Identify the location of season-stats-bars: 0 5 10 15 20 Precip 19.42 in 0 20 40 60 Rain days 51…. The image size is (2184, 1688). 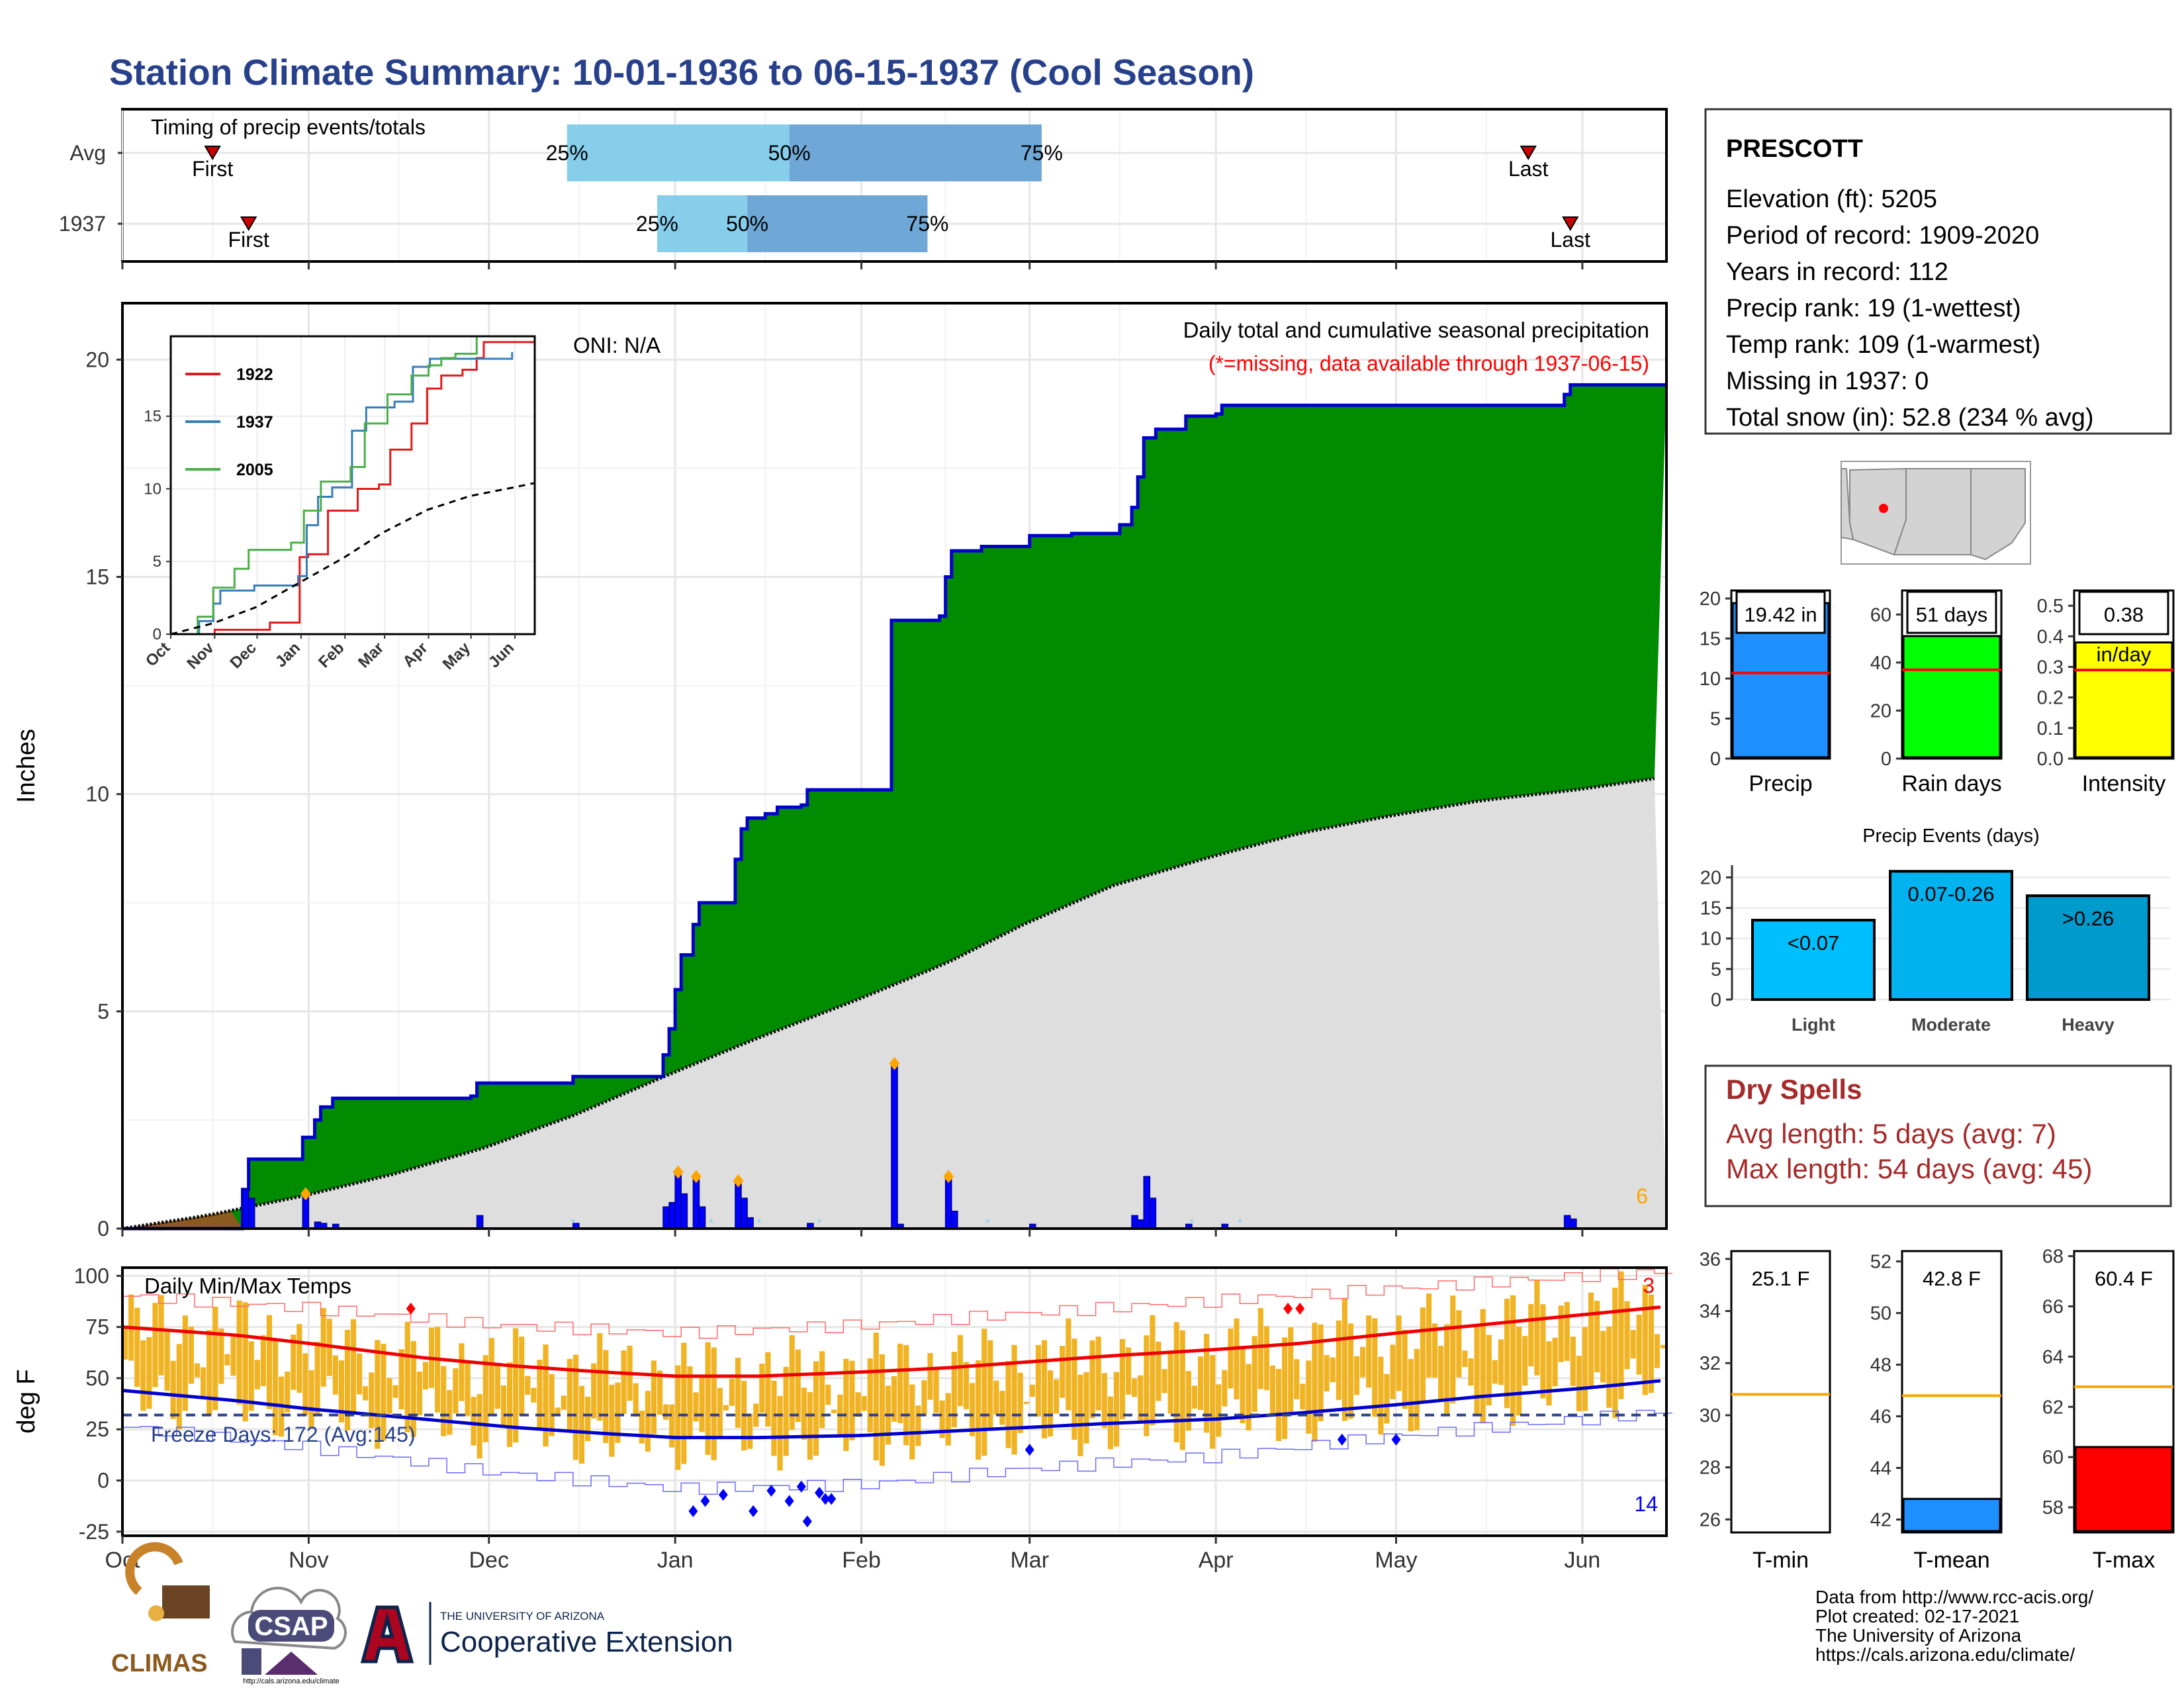
(1937, 692).